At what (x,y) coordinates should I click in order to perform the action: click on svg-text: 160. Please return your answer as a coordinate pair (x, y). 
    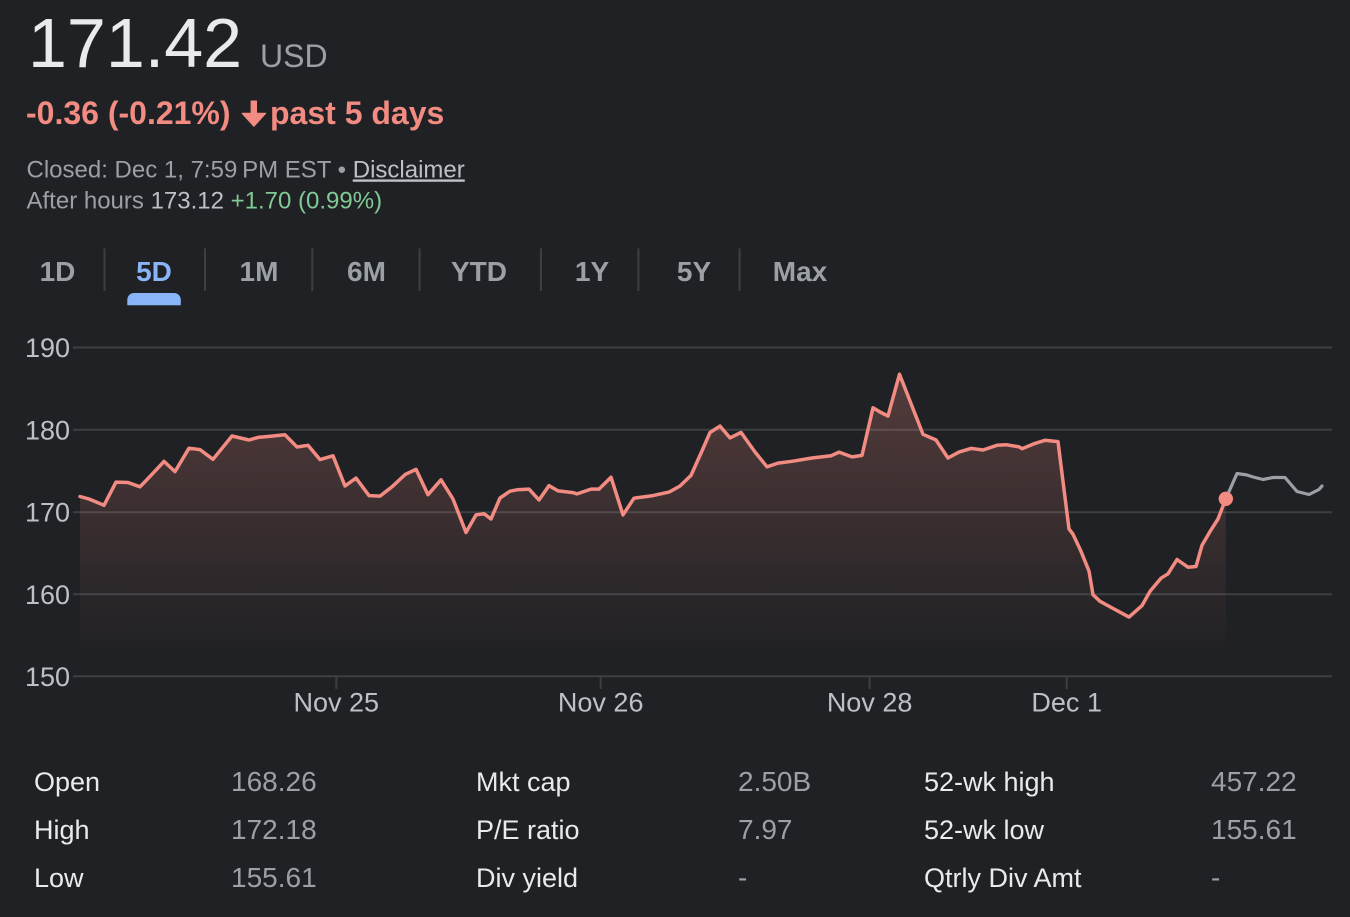
    Looking at the image, I should click on (47, 595).